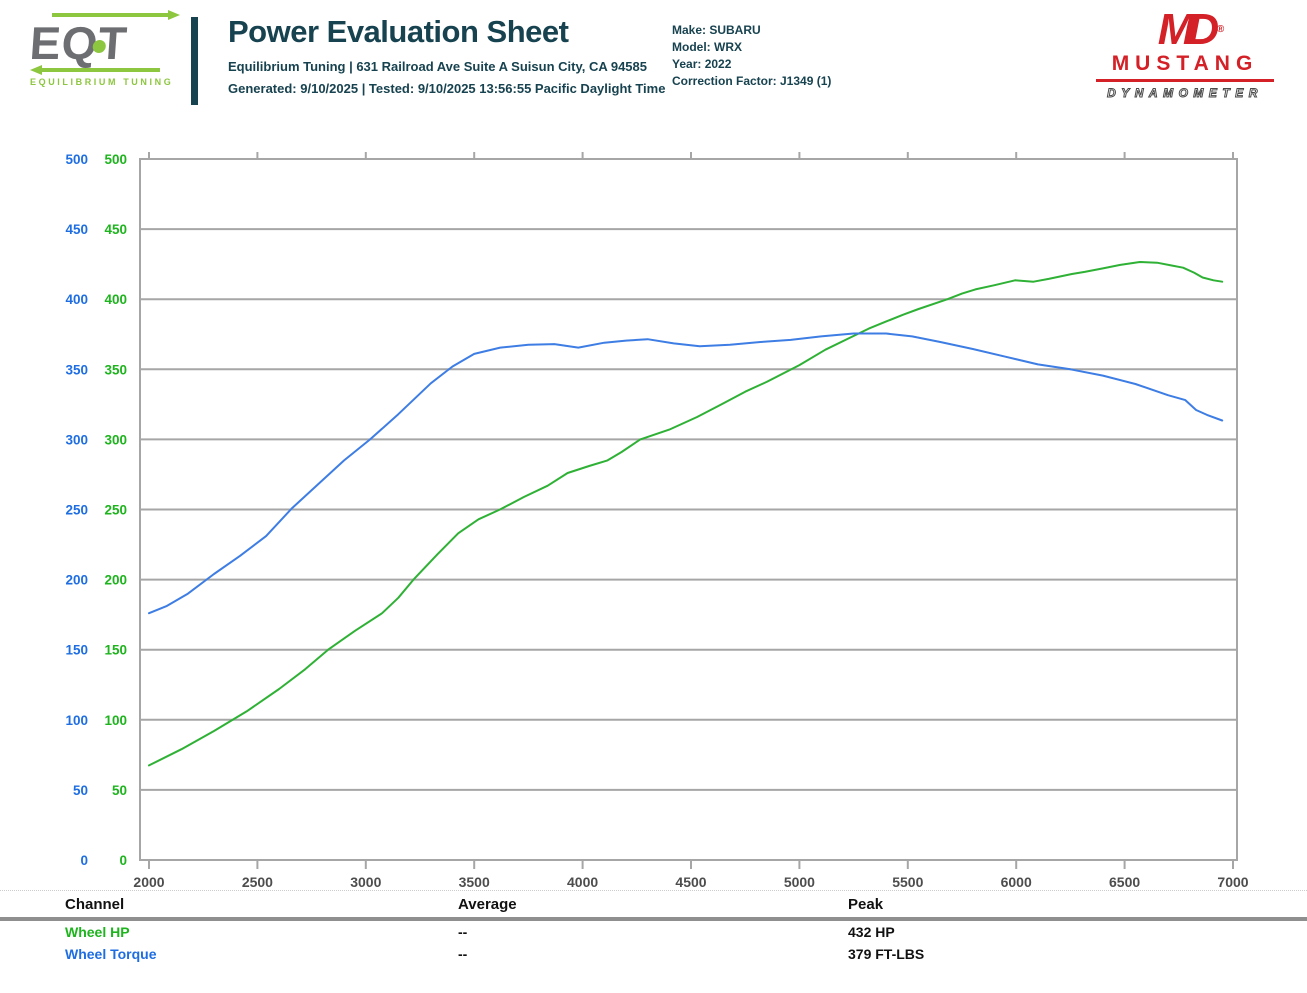 Image resolution: width=1307 pixels, height=993 pixels. What do you see at coordinates (76, 580) in the screenshot?
I see `y-axis-label-torque-200: 200` at bounding box center [76, 580].